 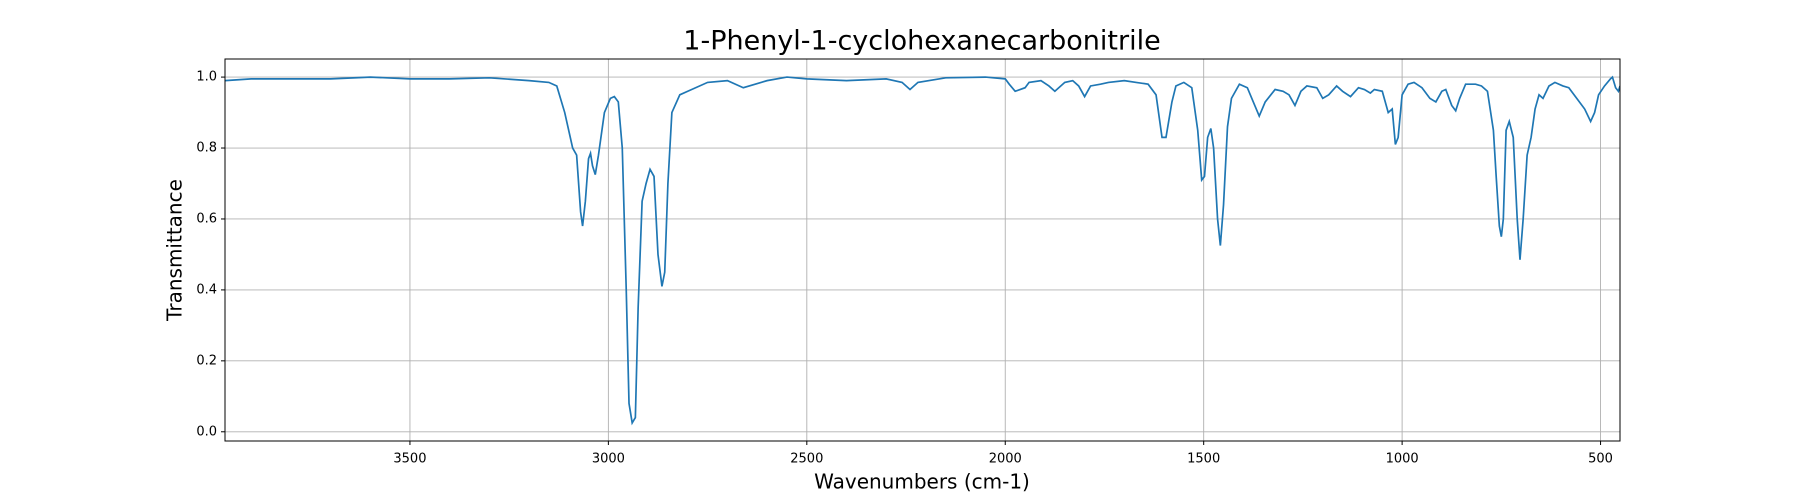 I want to click on x-tick-label: 3500, so click(x=409, y=459).